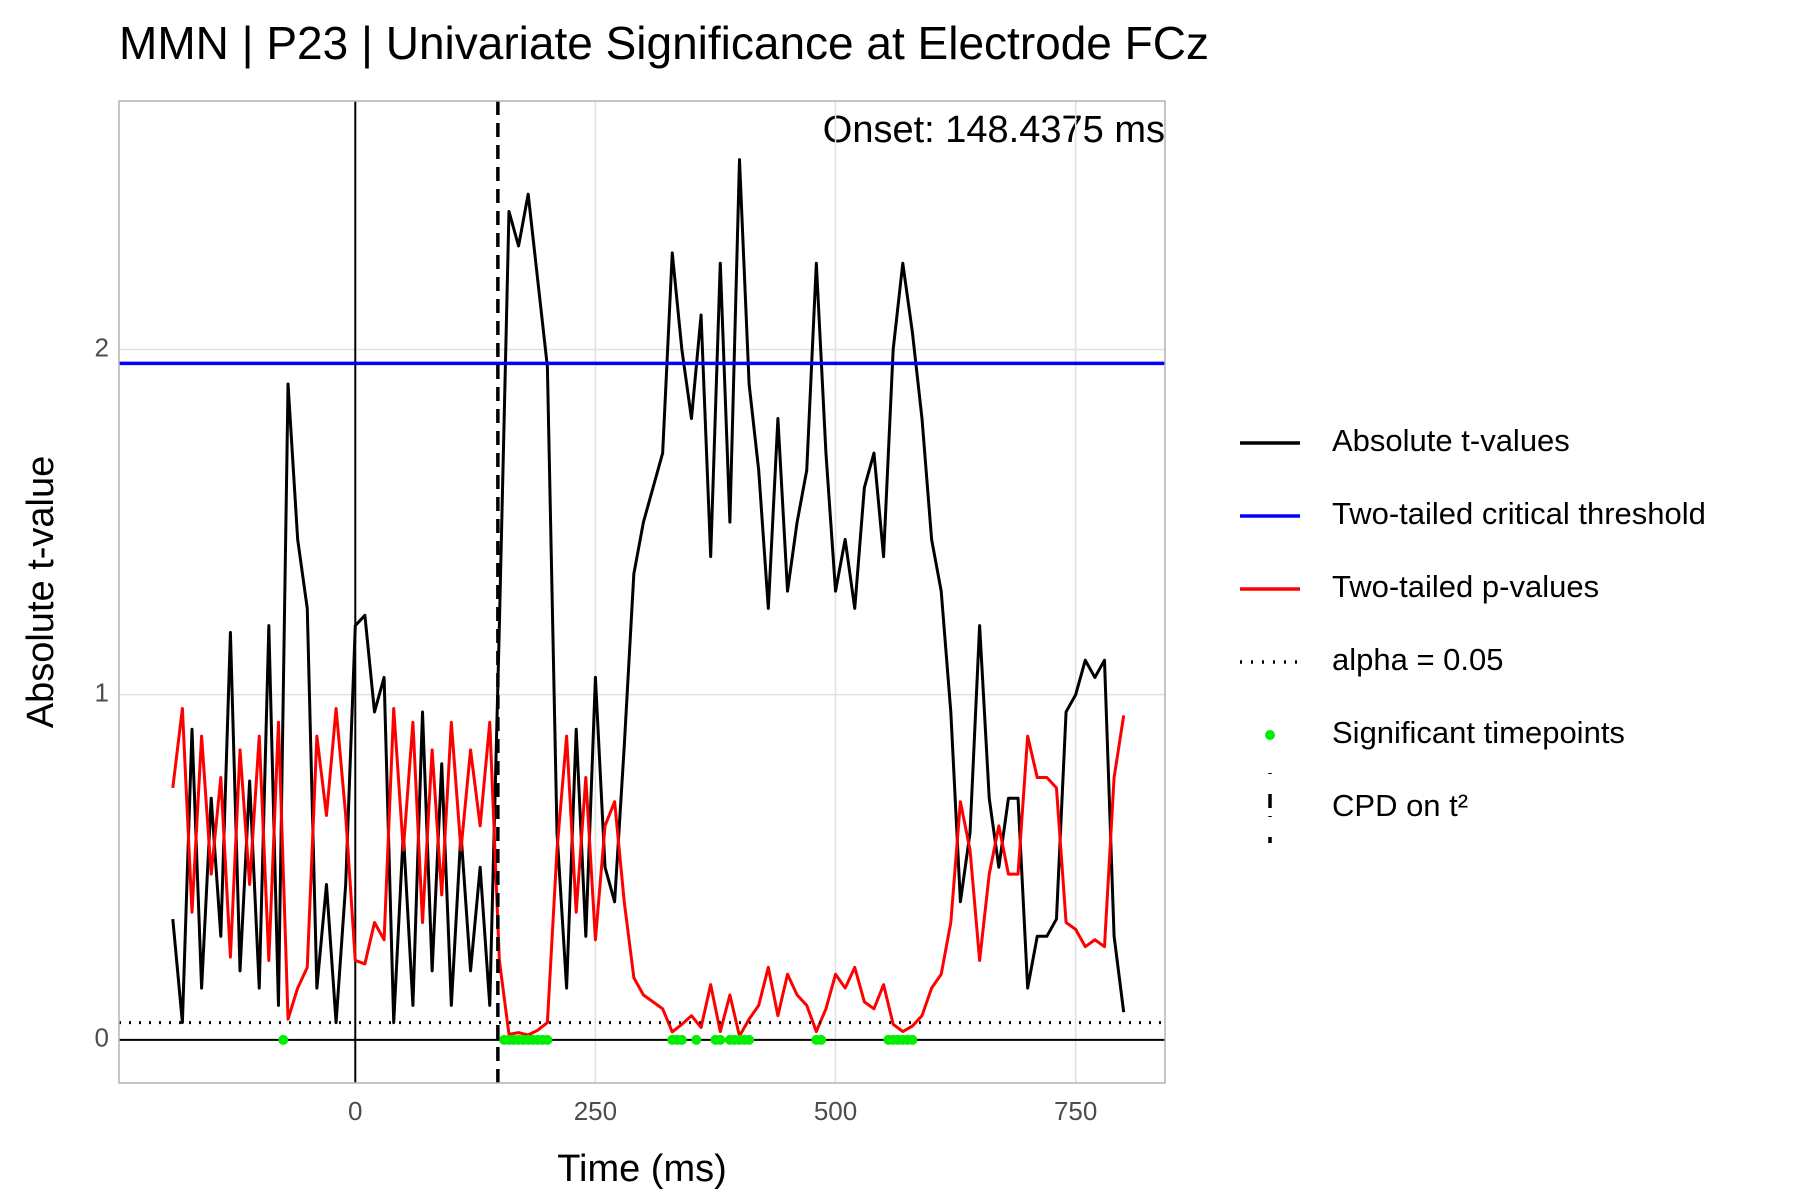 This screenshot has height=1200, width=1800. I want to click on x-tick-label: 0, so click(355, 1111).